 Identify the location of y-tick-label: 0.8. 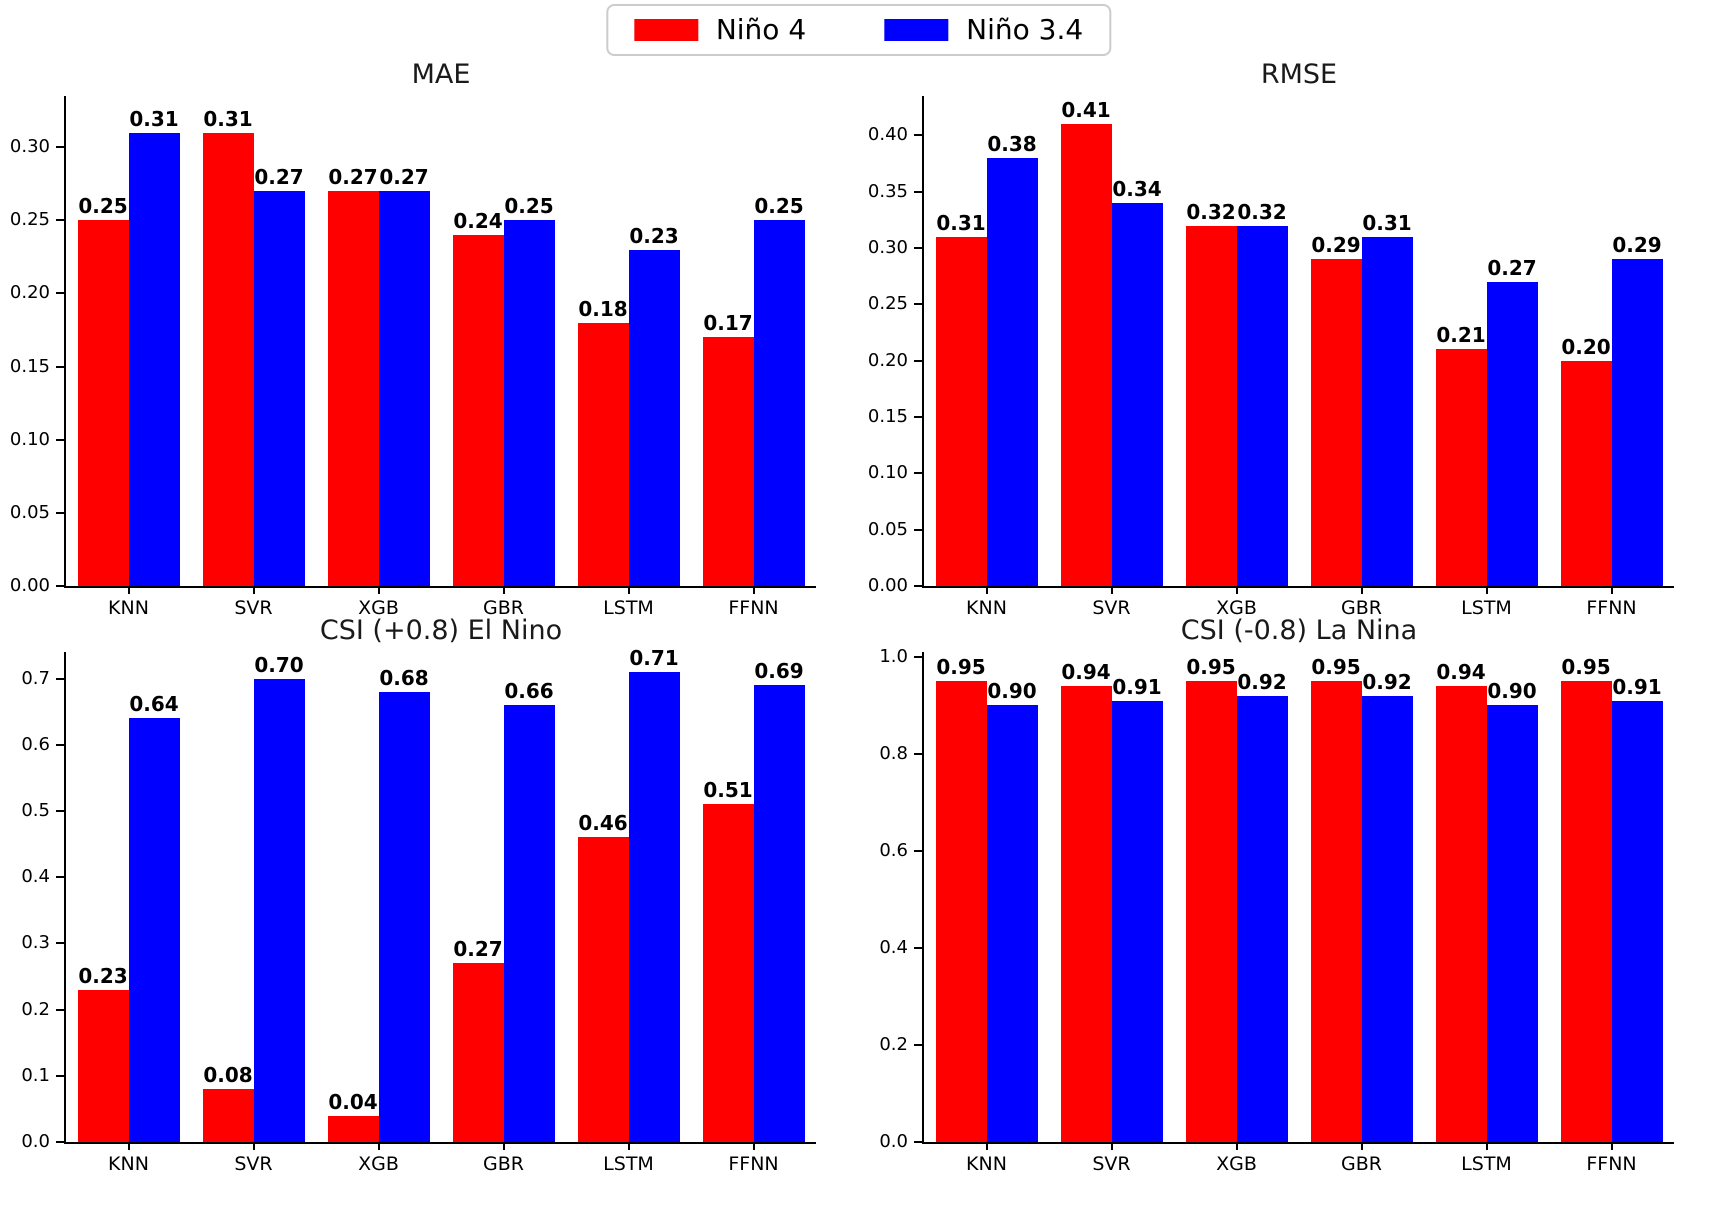
(893, 753).